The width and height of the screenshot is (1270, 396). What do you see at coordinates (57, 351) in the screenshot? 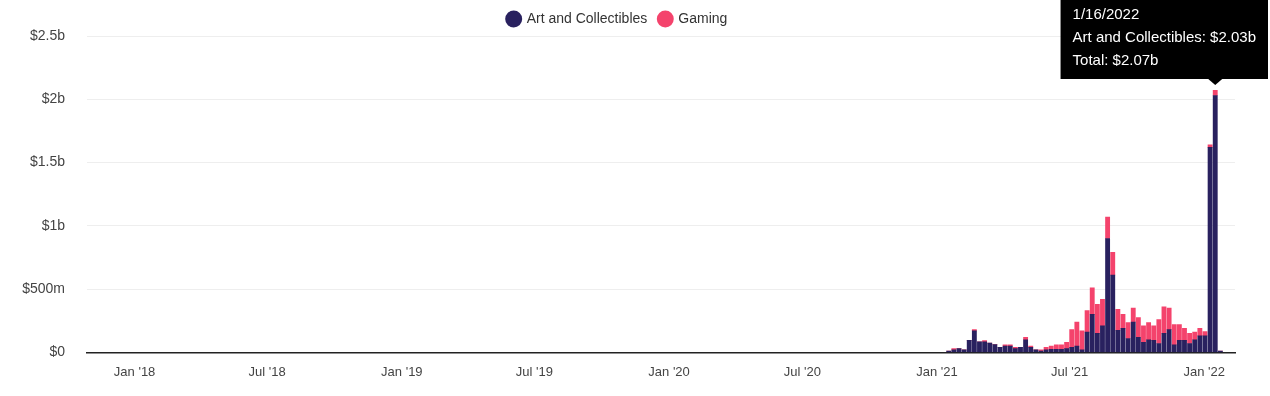
I see `y-tick-label: $0` at bounding box center [57, 351].